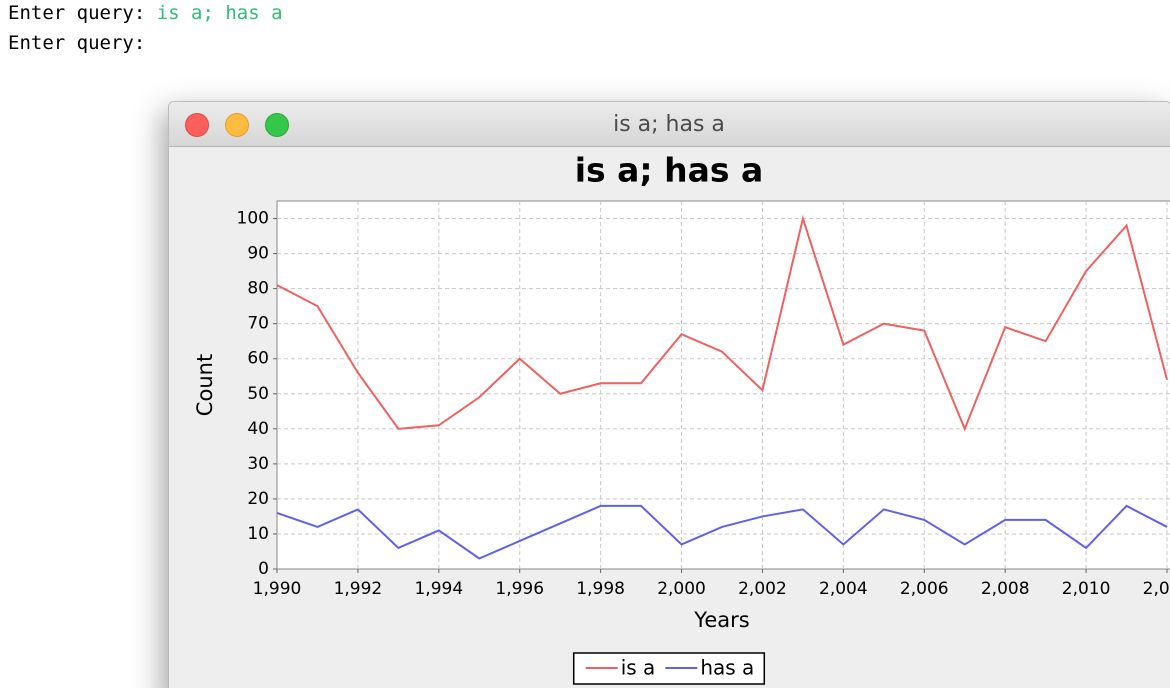  I want to click on y-tick-label: 10, so click(258, 534).